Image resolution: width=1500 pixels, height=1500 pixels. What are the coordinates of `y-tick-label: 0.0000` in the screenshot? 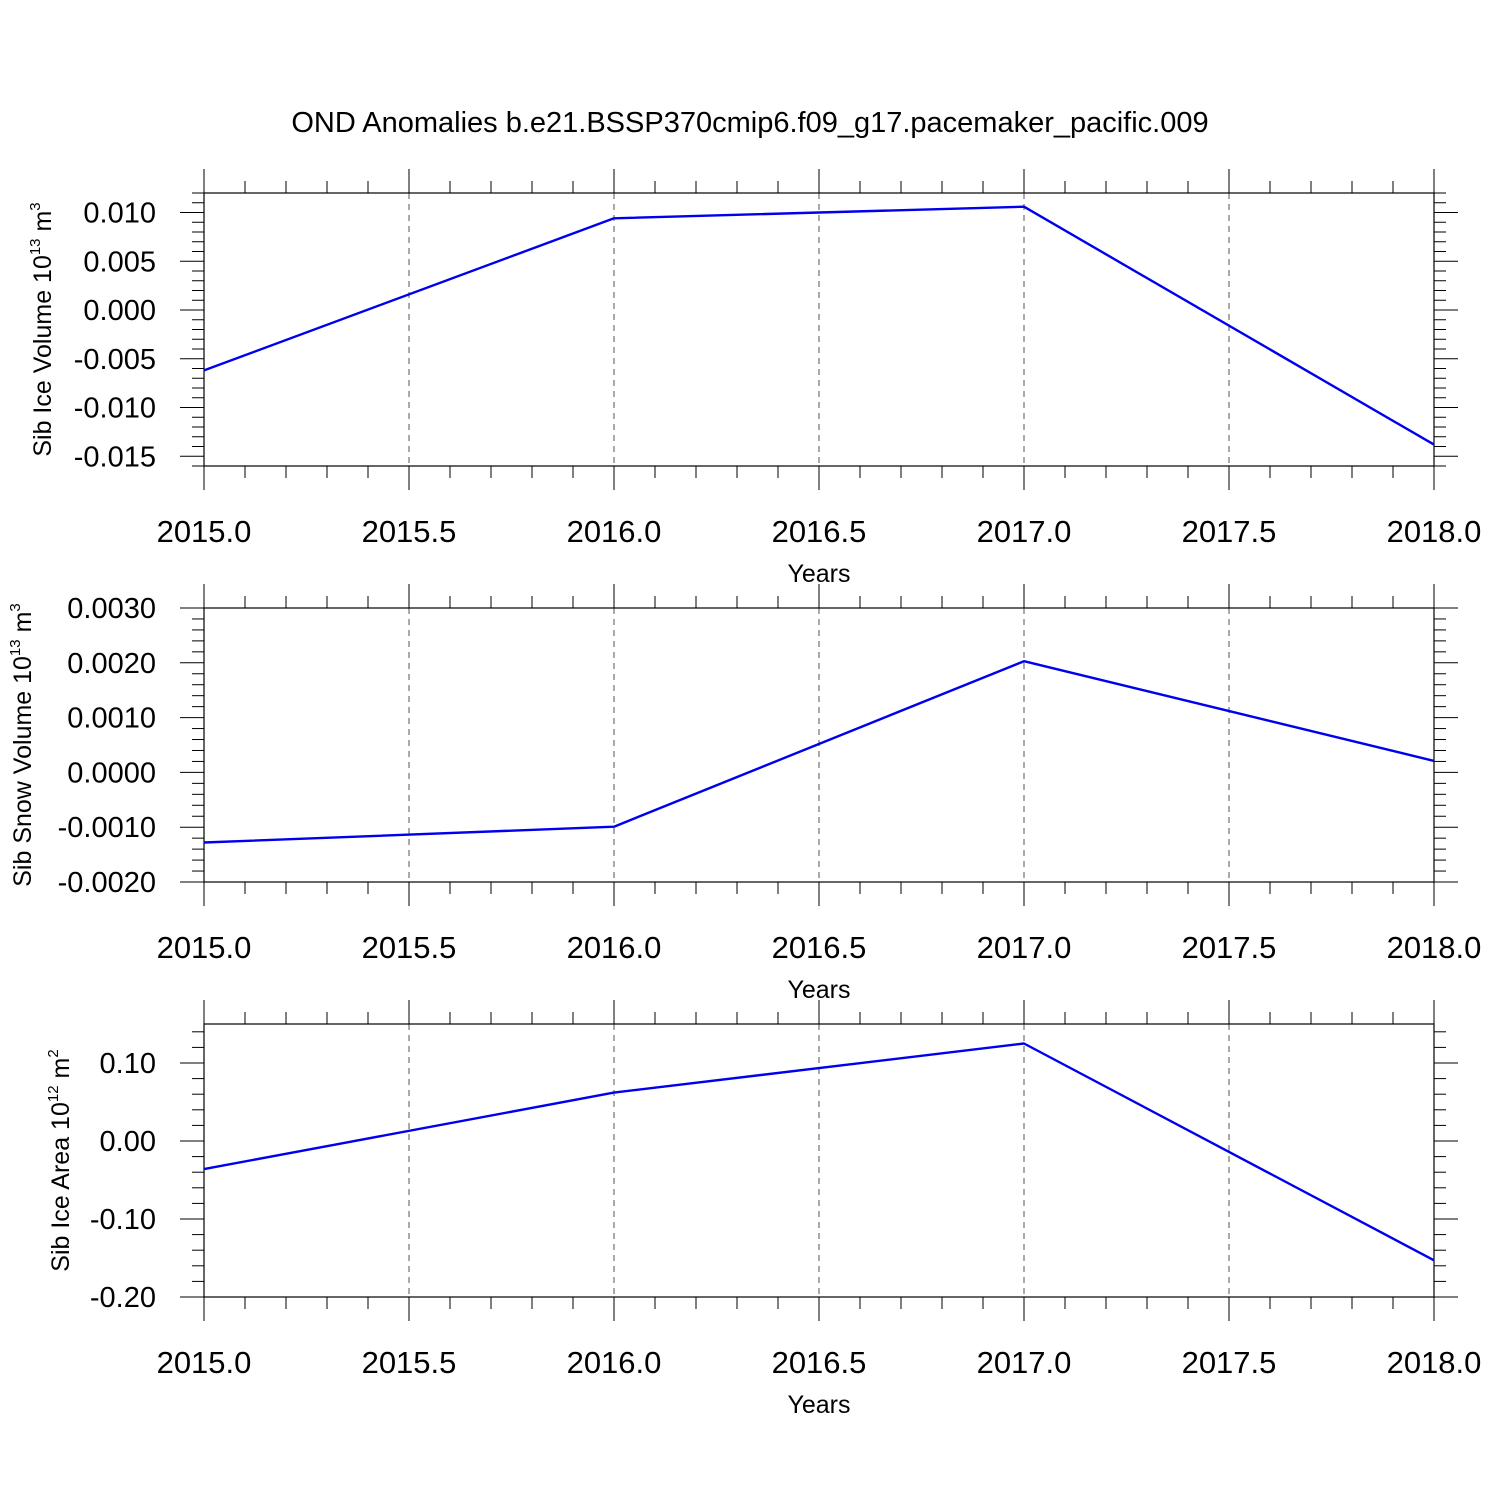 It's located at (111, 773).